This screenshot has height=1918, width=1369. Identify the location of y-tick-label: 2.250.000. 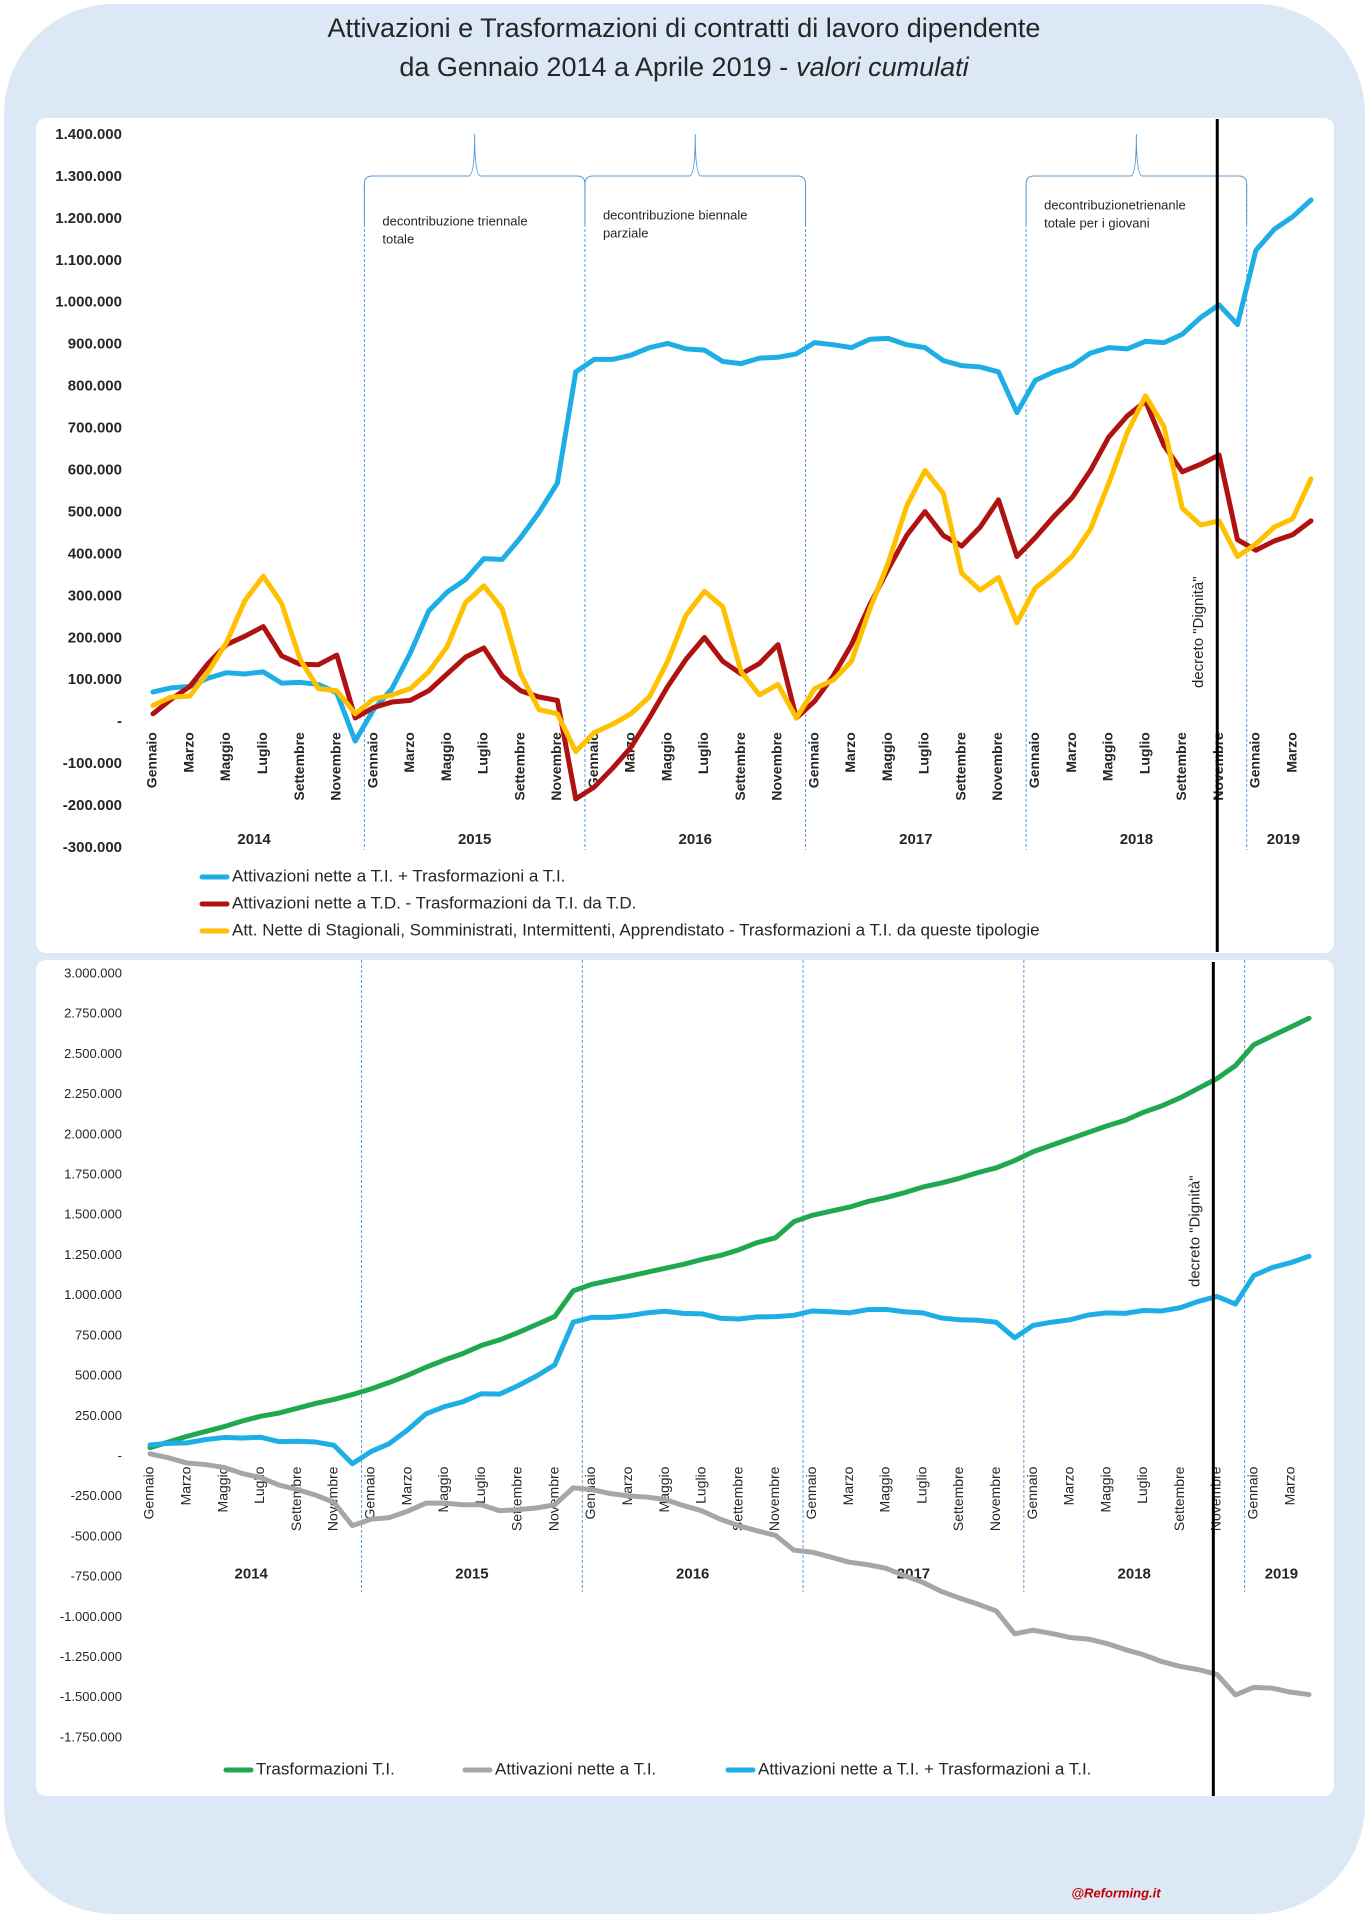
(93, 1093).